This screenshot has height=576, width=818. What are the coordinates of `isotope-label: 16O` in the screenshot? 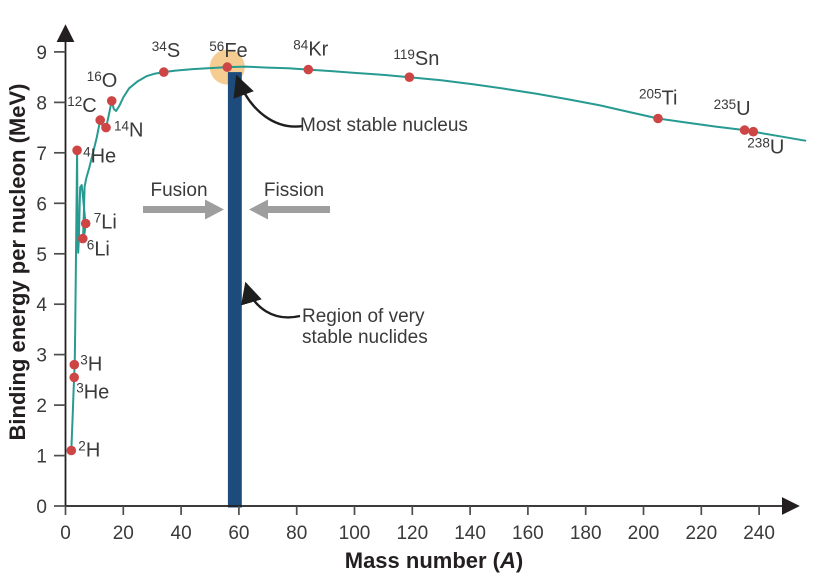 It's located at (102, 80).